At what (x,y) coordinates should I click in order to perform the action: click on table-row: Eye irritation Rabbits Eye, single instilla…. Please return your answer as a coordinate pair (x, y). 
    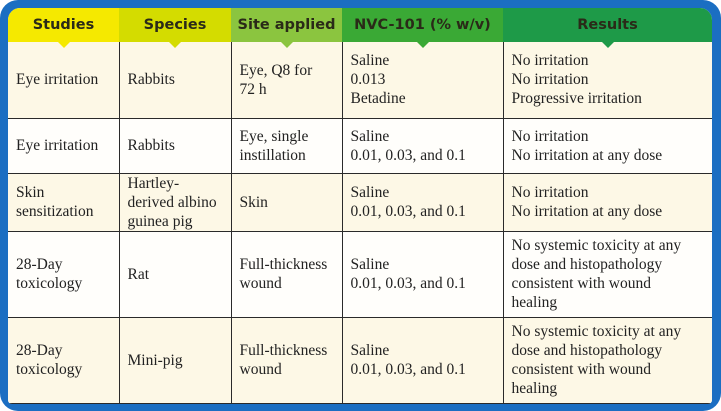
    Looking at the image, I should click on (360, 146).